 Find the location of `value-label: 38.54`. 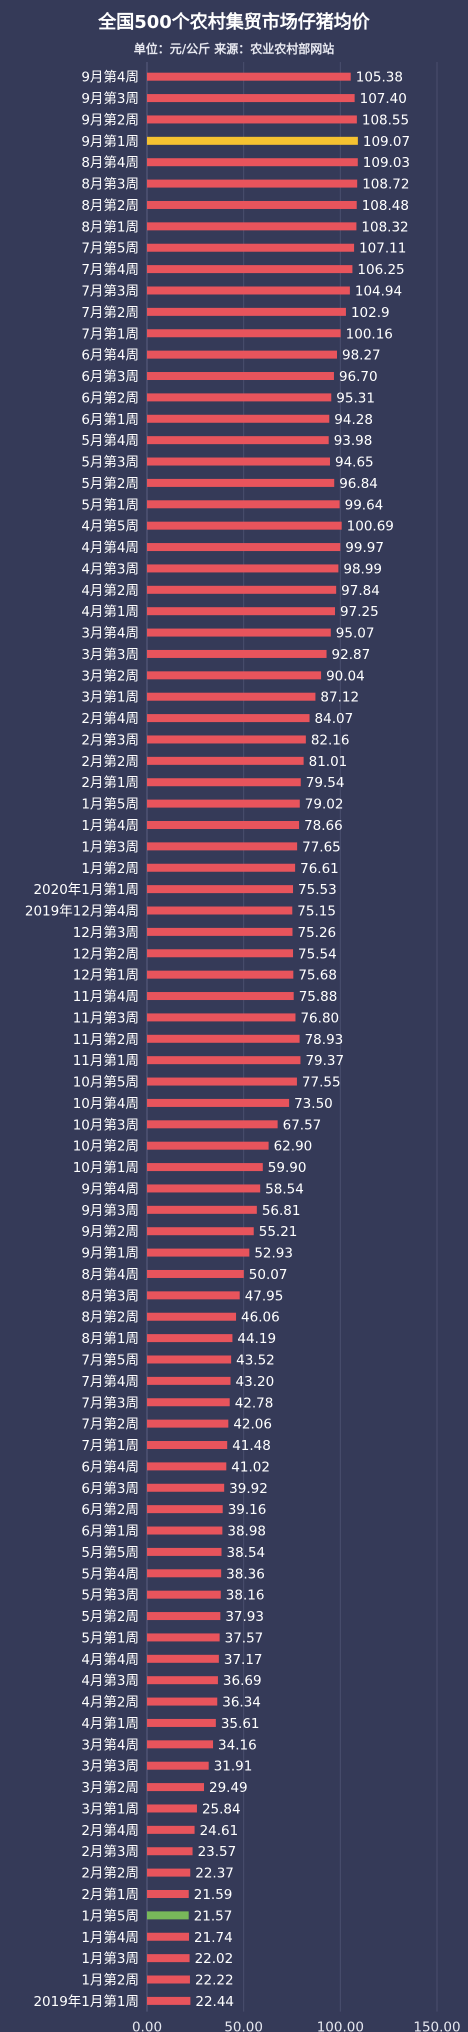

value-label: 38.54 is located at coordinates (246, 1553).